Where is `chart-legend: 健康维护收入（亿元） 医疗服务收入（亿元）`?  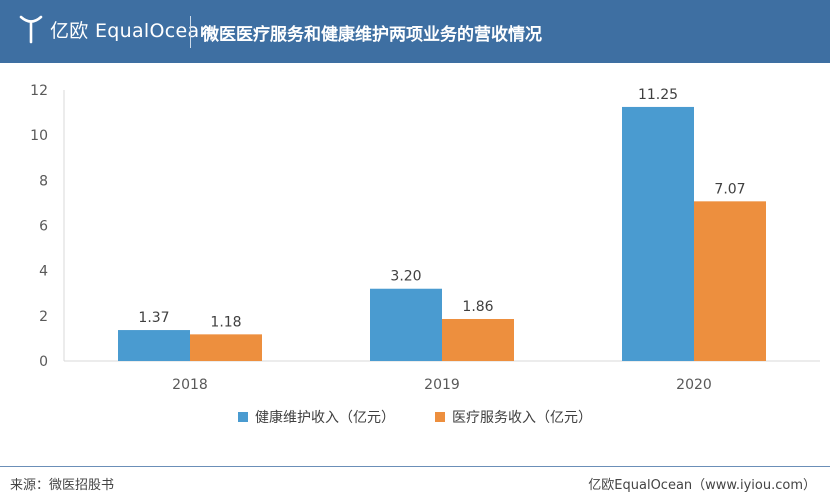
chart-legend: 健康维护收入（亿元） 医疗服务收入（亿元） is located at coordinates (415, 417).